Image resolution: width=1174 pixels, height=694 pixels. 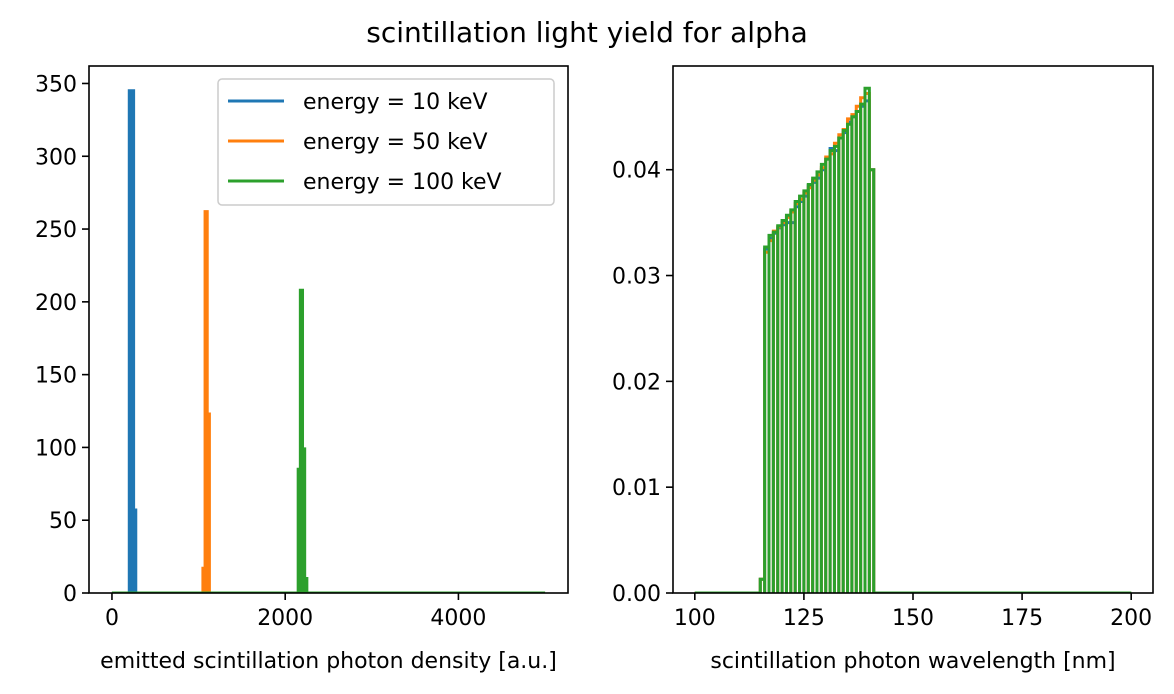 I want to click on x-tick-label: 100, so click(x=695, y=618).